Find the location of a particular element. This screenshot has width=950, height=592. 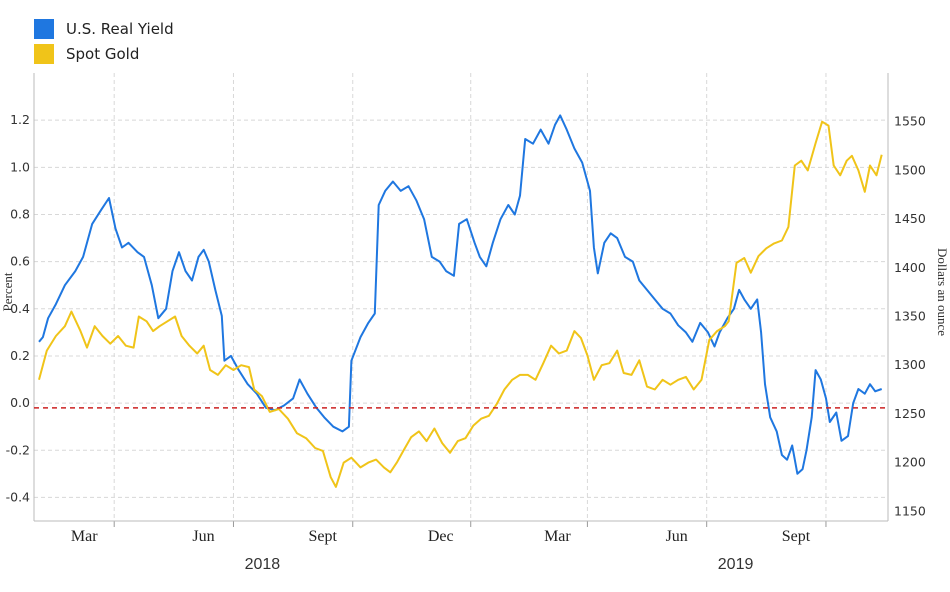

right-tick-label: 1300 is located at coordinates (910, 364).